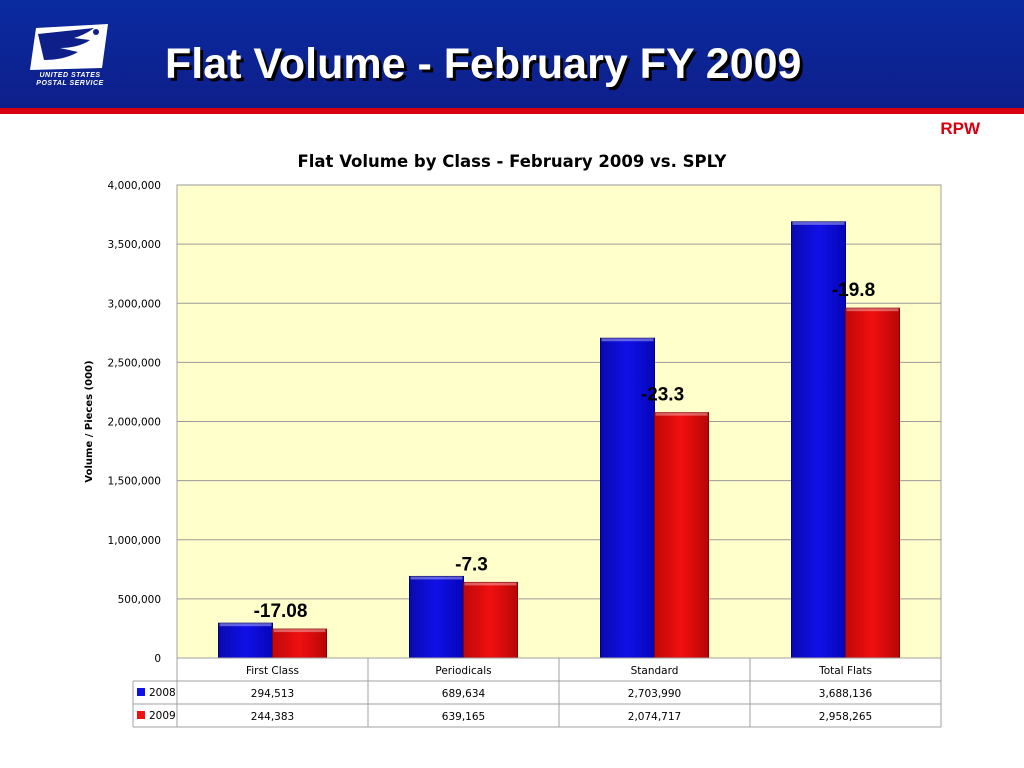 The image size is (1024, 768). I want to click on table-cell: 2,703,990, so click(654, 694).